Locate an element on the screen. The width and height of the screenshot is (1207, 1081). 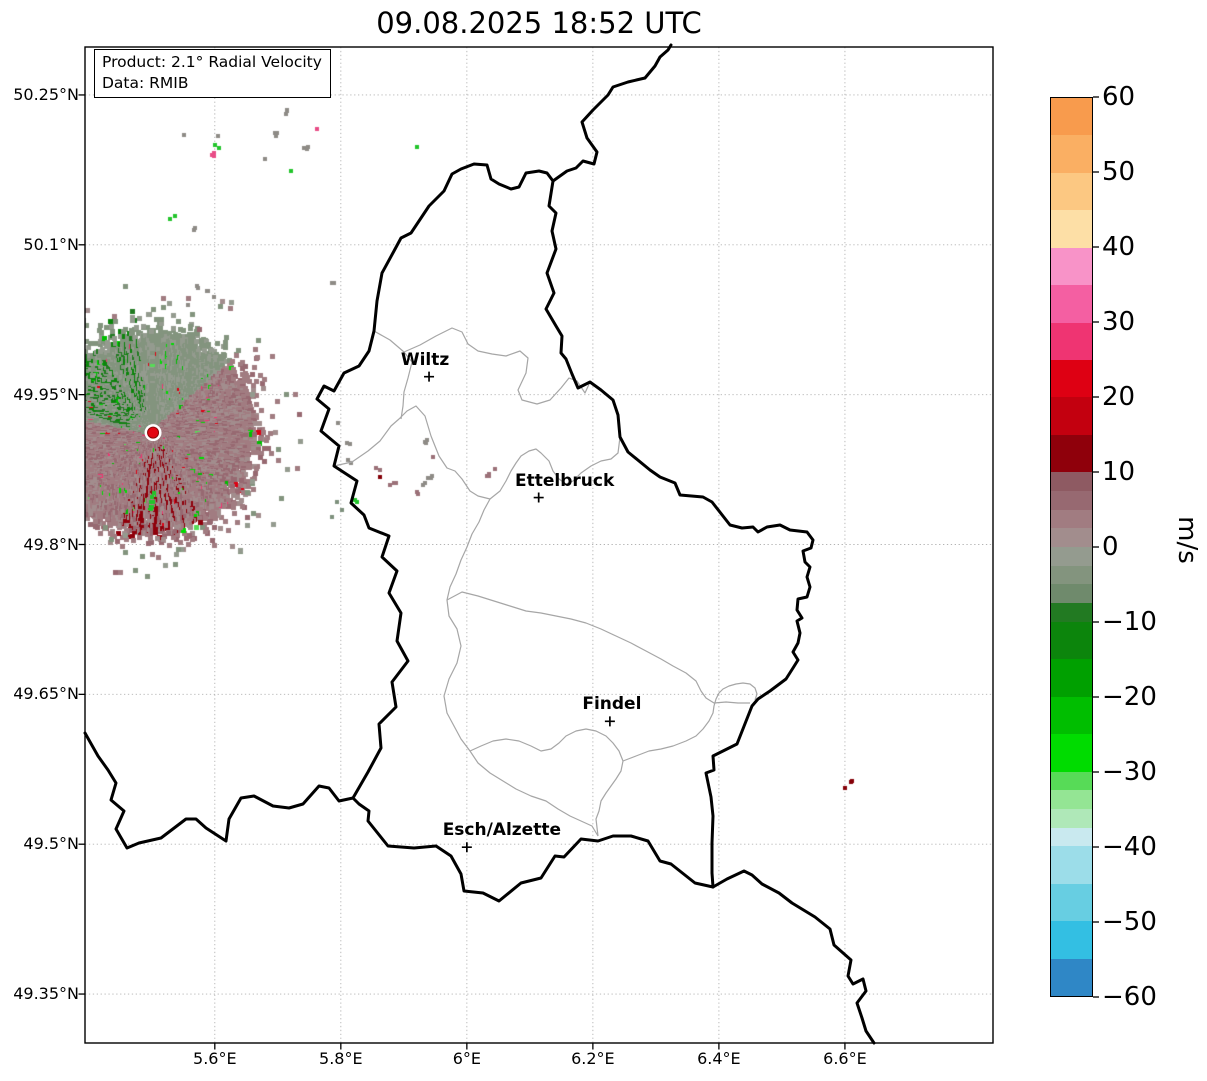
figure-title: 09.08.2025 18:52 UTC is located at coordinates (539, 23).